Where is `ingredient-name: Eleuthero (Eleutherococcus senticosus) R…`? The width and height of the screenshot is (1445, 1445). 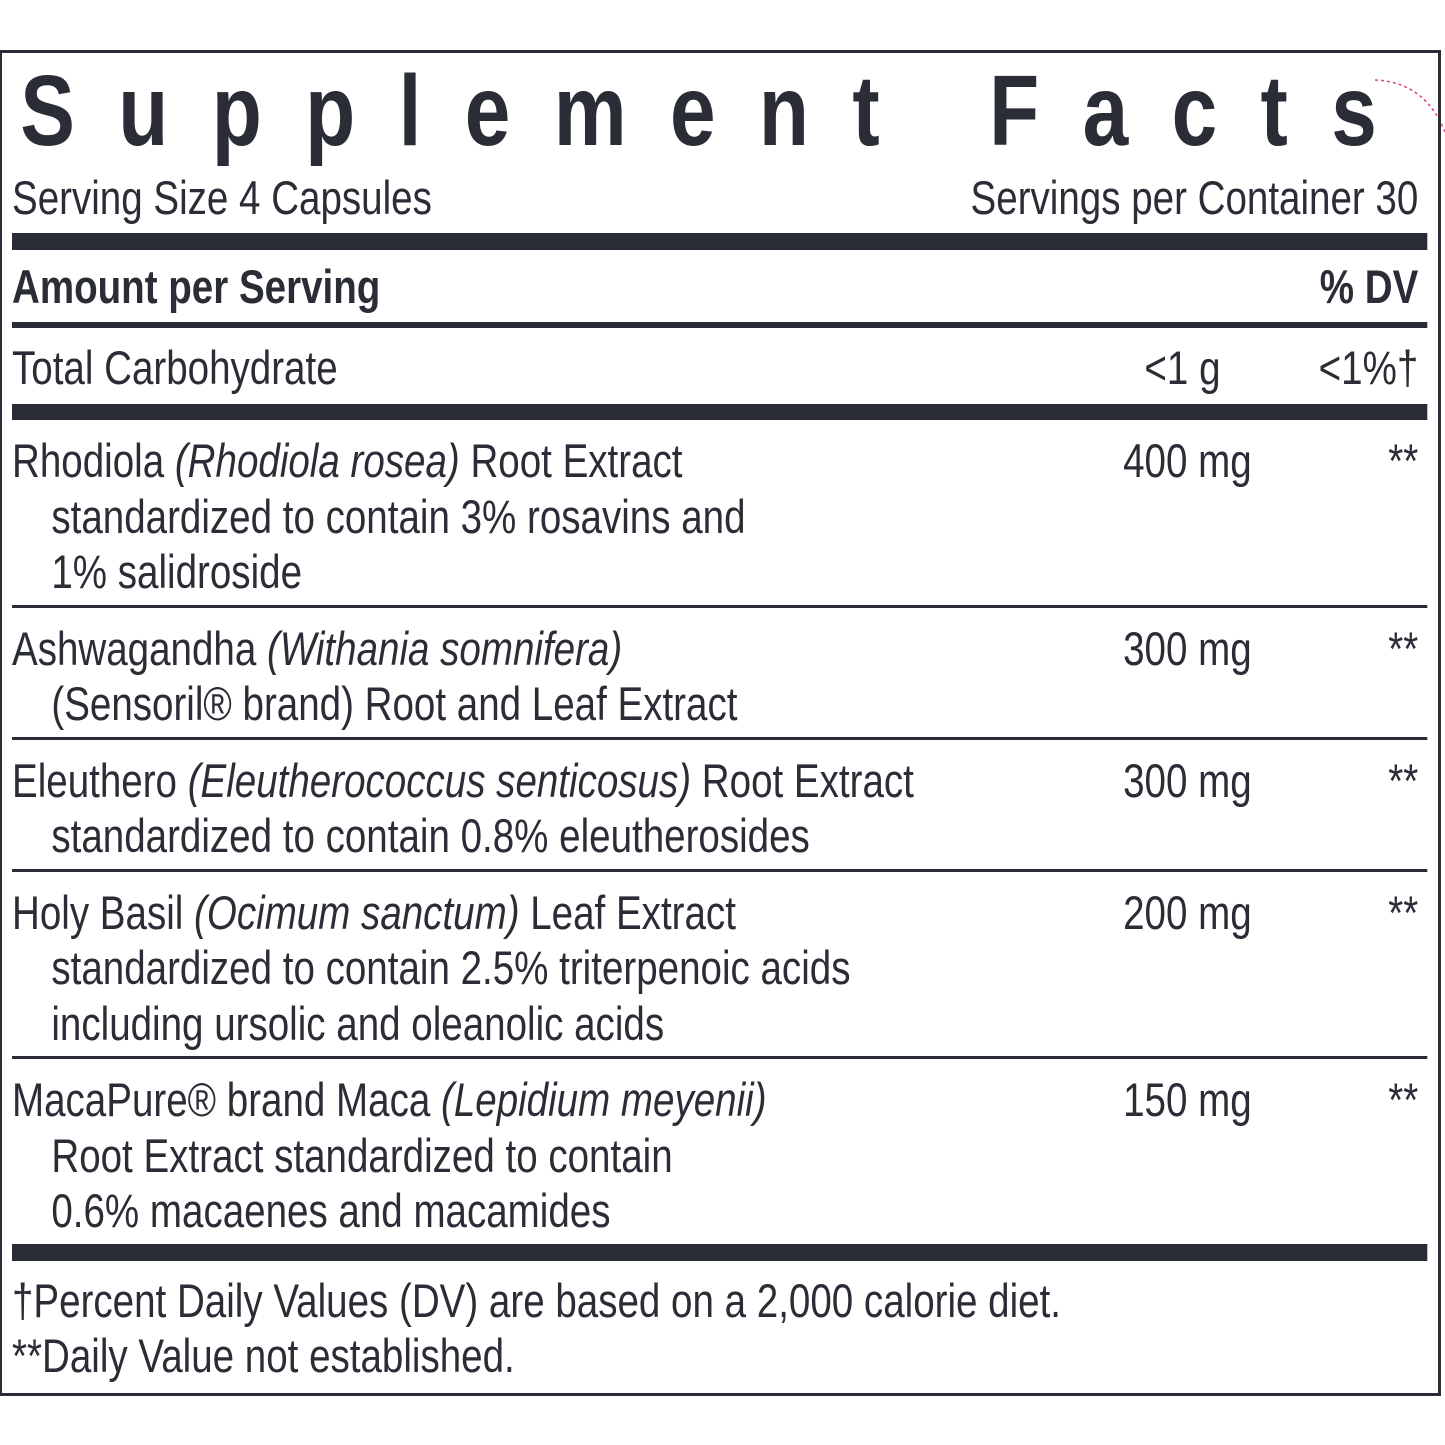 ingredient-name: Eleuthero (Eleutherococcus senticosus) R… is located at coordinates (567, 808).